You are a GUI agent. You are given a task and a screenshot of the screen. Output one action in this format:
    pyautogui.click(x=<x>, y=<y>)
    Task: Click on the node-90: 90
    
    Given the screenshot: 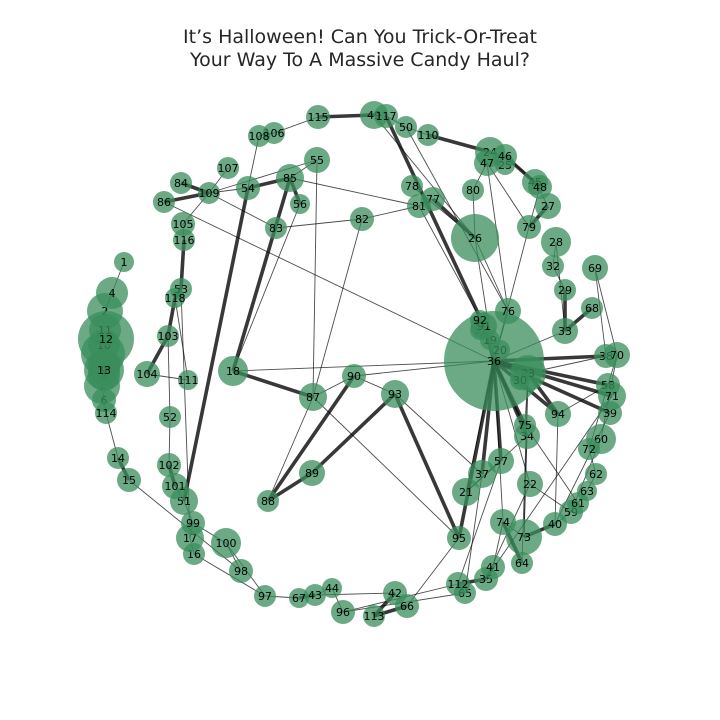 What is the action you would take?
    pyautogui.click(x=354, y=376)
    